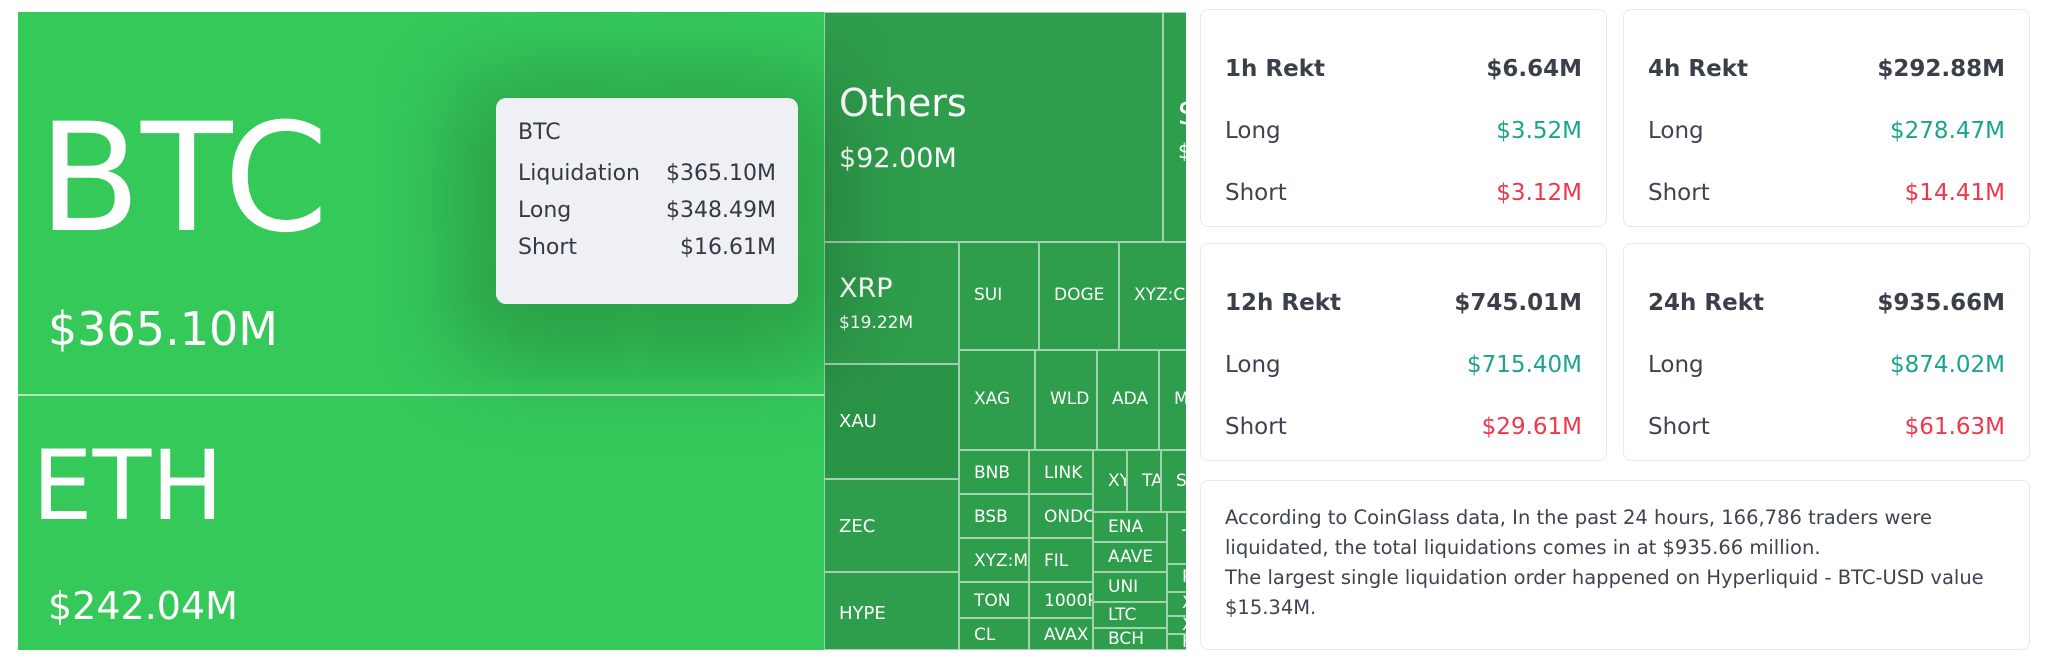  I want to click on tile-xrp: XRP $19.22M, so click(891, 303).